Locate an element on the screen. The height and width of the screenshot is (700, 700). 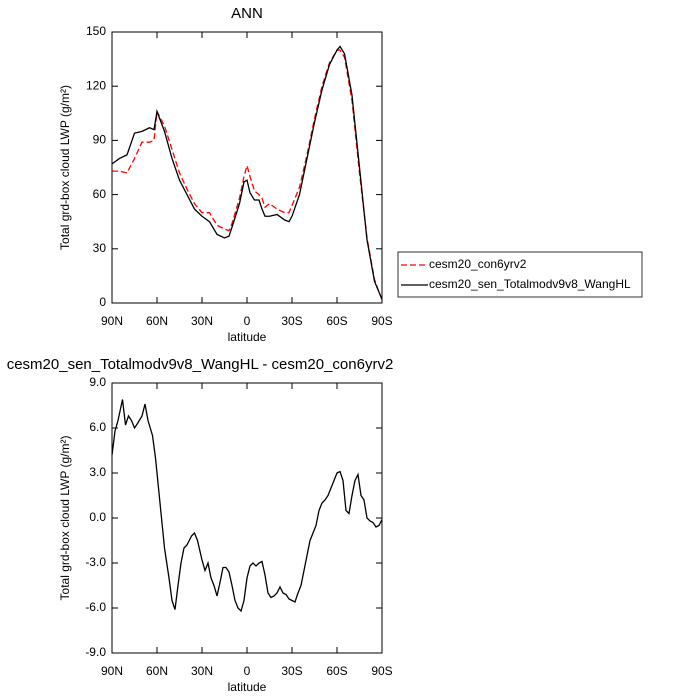
y-tick-label: 60 is located at coordinates (100, 194).